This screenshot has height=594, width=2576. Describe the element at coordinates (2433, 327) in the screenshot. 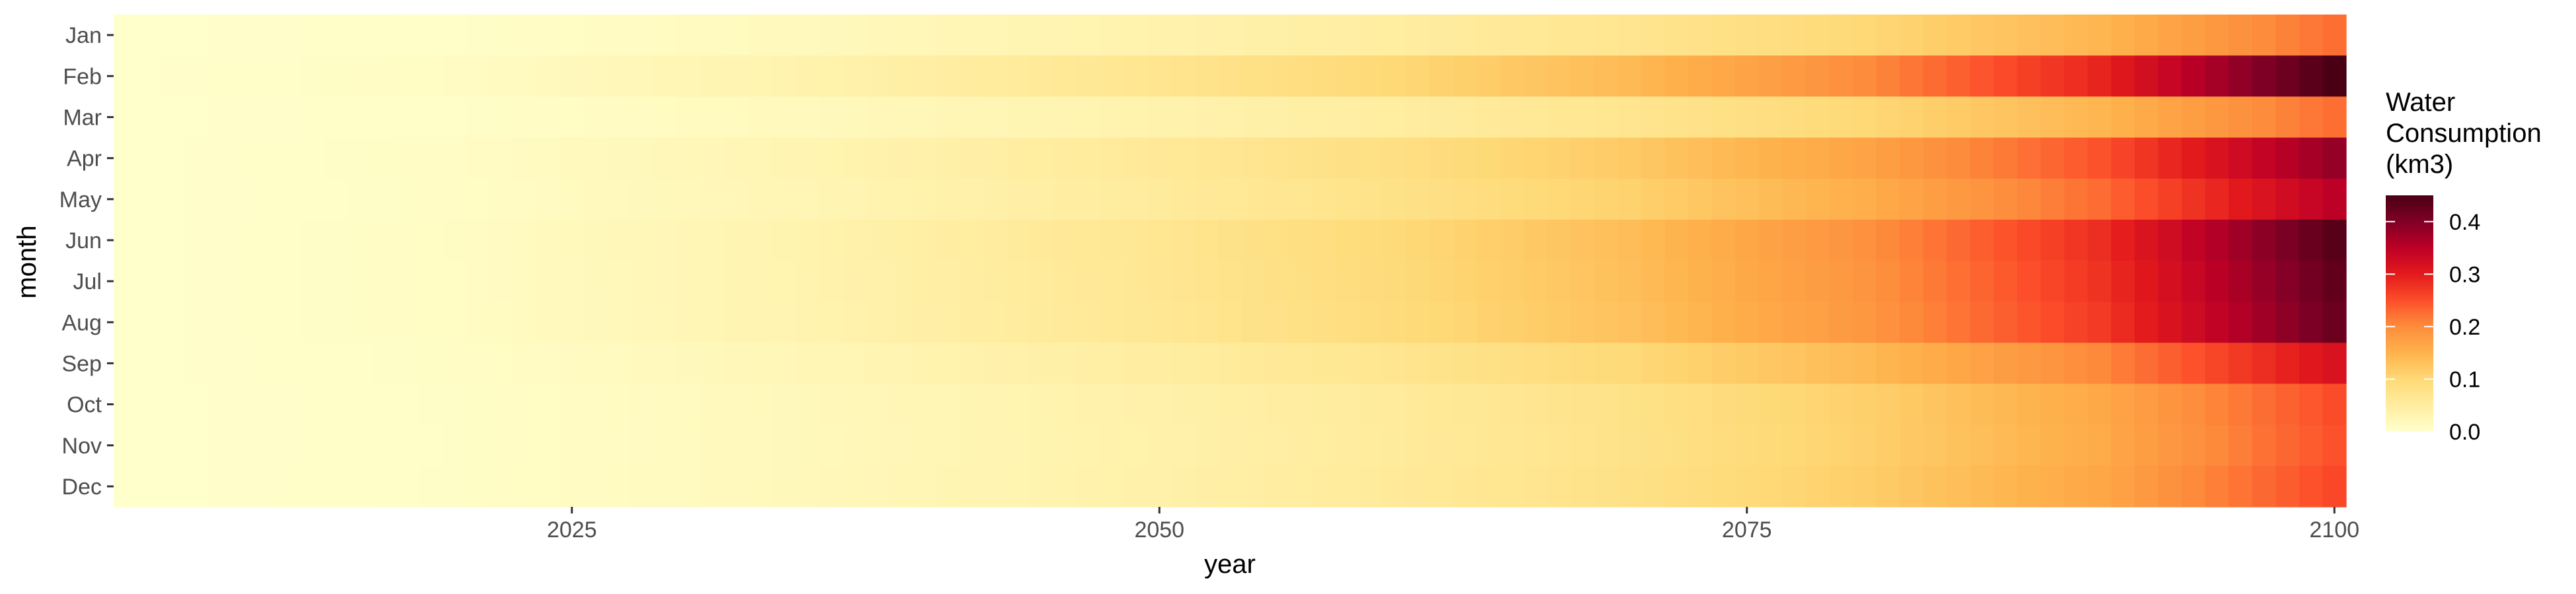

I see `legend-ticks: 0.0 0.1 0.2 0.3 0.4` at that location.